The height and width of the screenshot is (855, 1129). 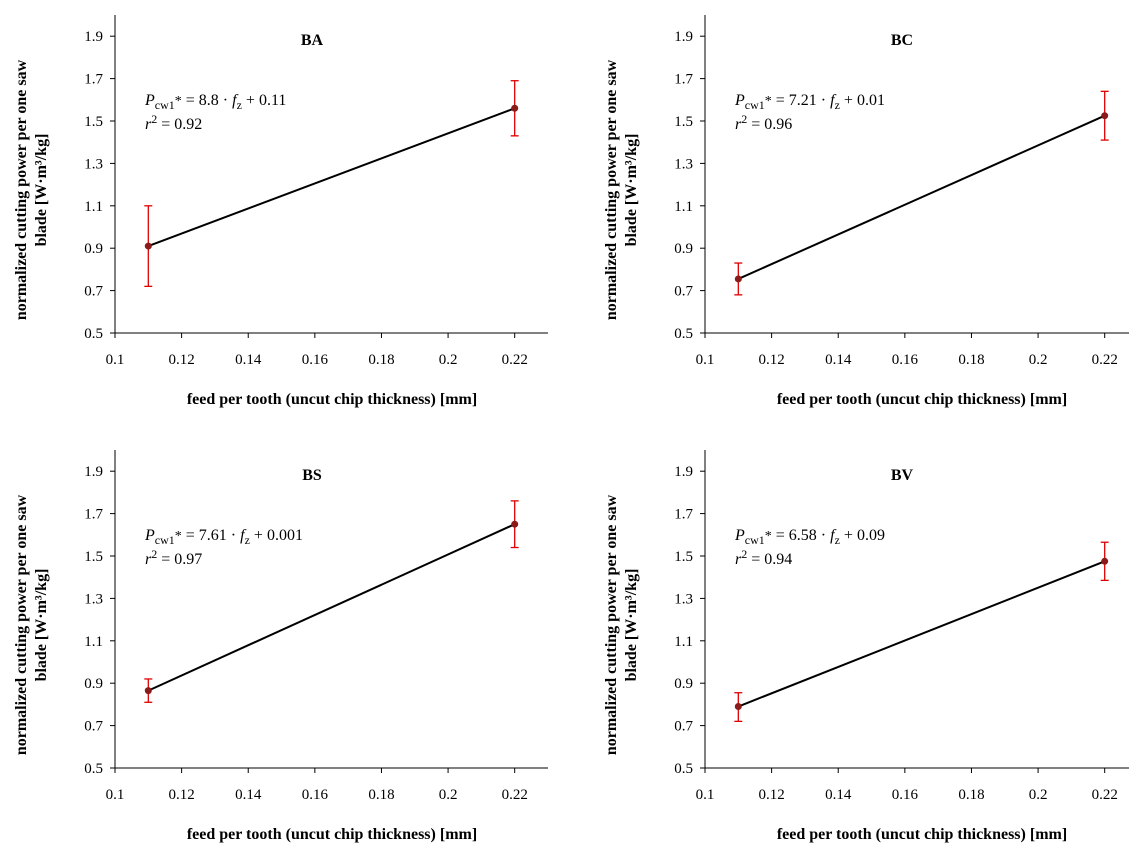 I want to click on panel-title: BS, so click(x=312, y=475).